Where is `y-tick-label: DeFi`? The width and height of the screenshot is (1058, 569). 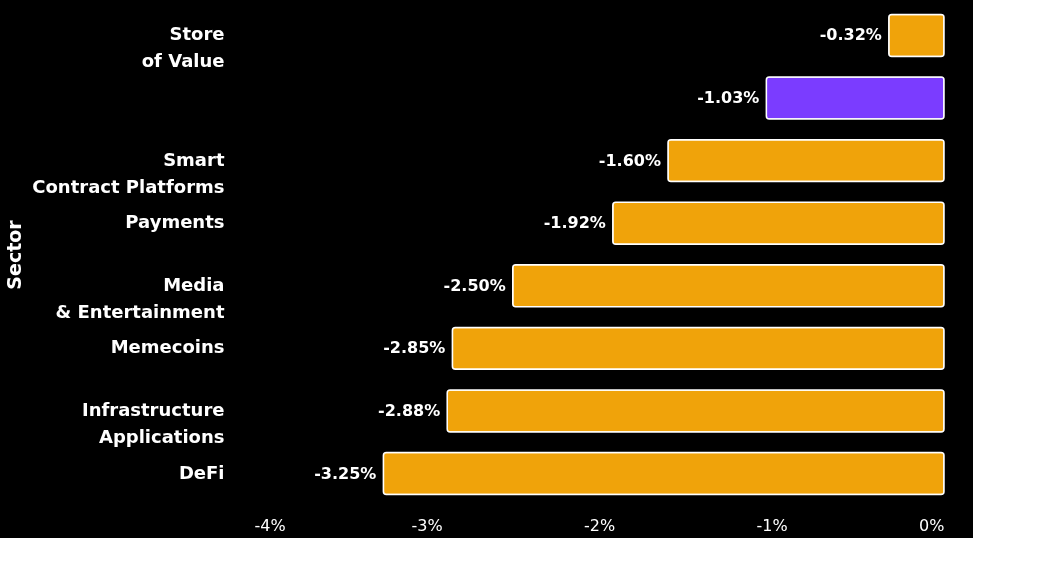
y-tick-label: DeFi is located at coordinates (201, 472).